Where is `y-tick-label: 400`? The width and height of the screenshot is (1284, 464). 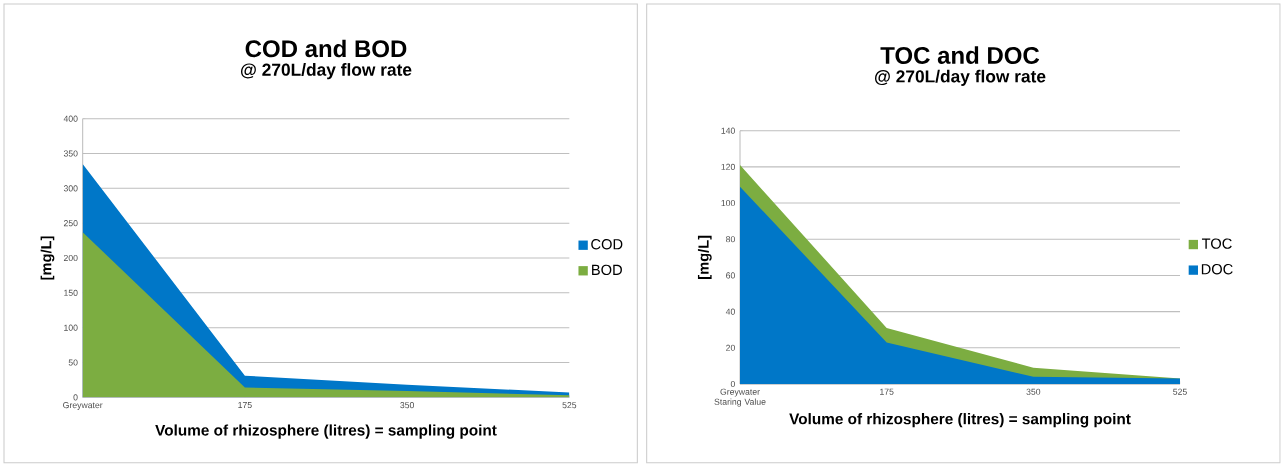 y-tick-label: 400 is located at coordinates (70, 118).